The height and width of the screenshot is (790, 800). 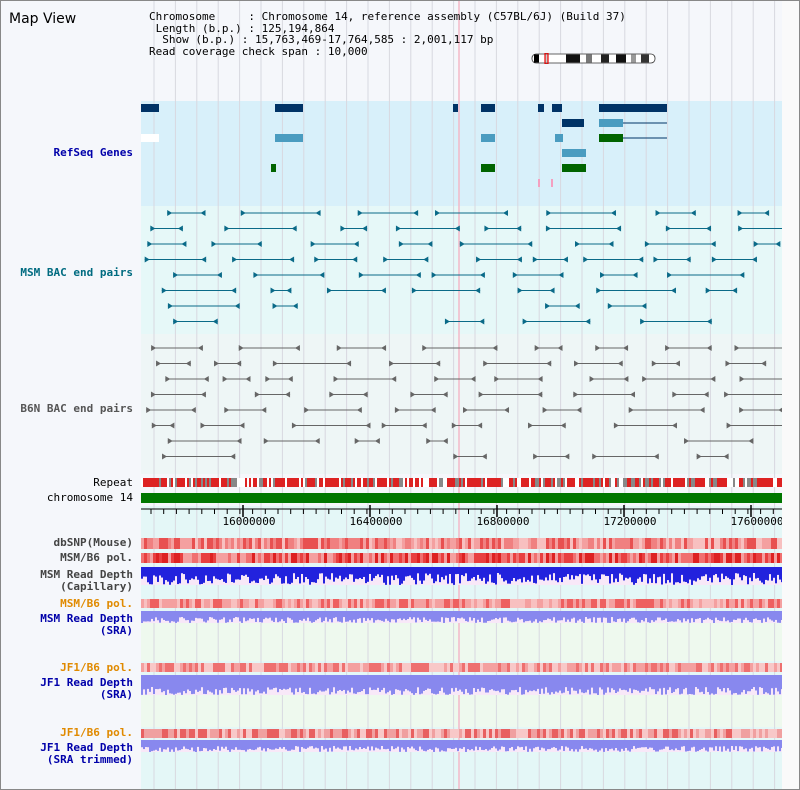 I want to click on track-label-jf1-depth-sra: JF1 Read Depth (SRA), so click(x=86, y=688).